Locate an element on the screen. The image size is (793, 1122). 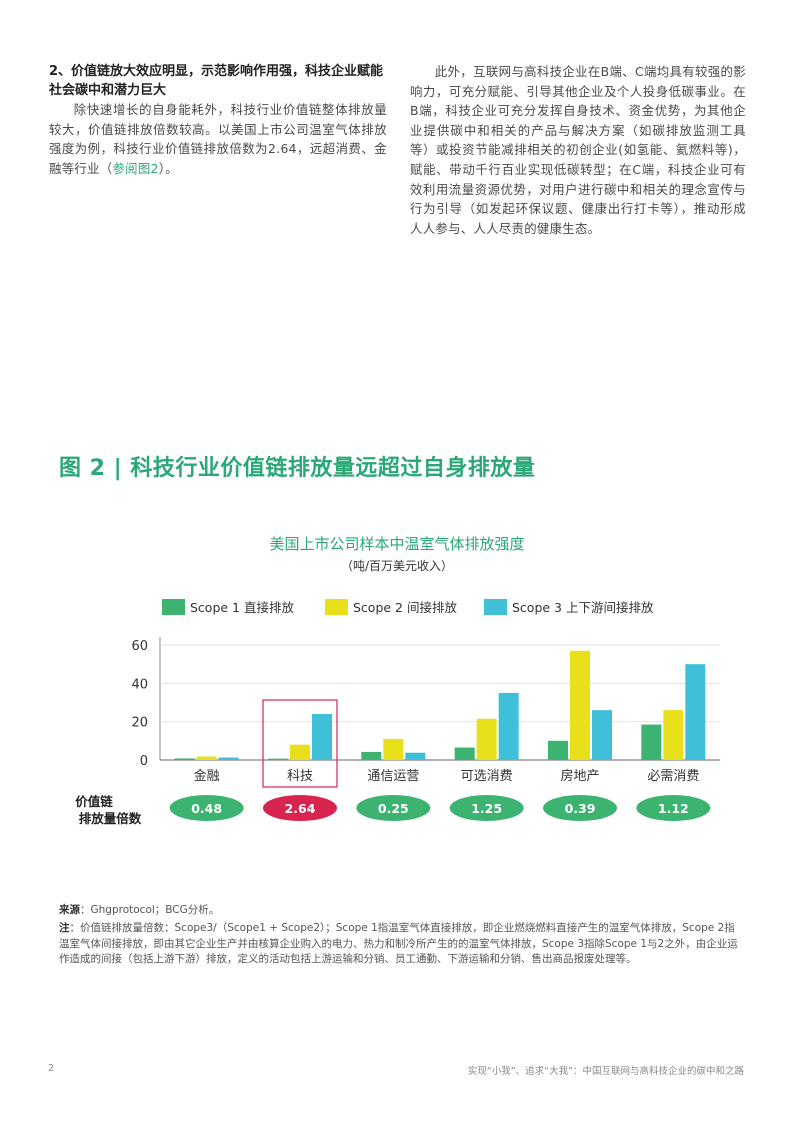
chart-legend: Scope 1 直接排放 Scope 2 间接排放 Scope 3 上下游间接排放 is located at coordinates (408, 607).